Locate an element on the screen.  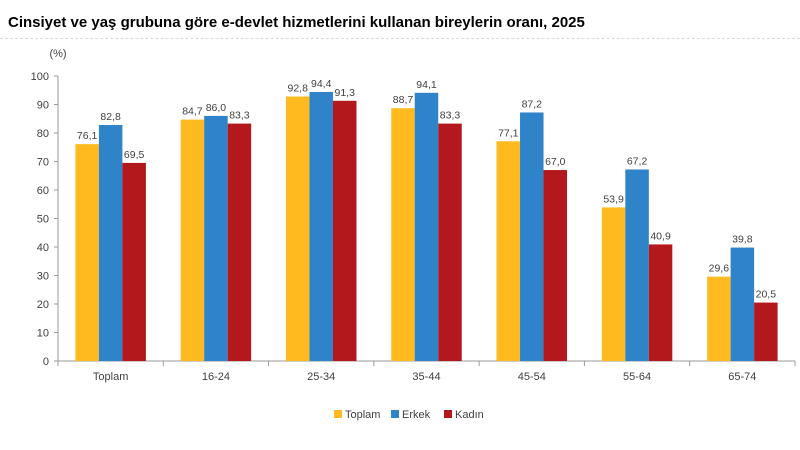
data-label: 92,8 is located at coordinates (297, 89).